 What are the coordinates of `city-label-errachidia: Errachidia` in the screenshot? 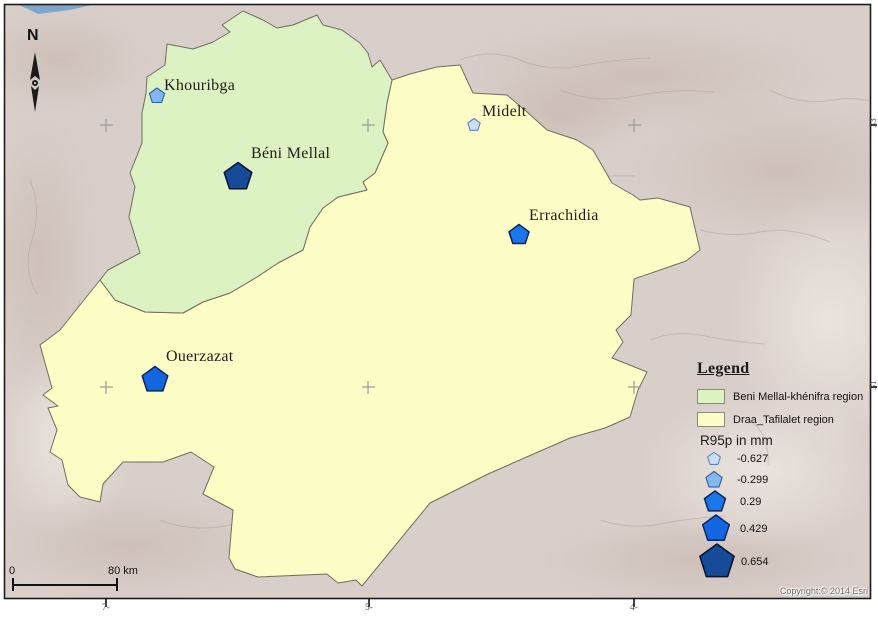 It's located at (564, 215).